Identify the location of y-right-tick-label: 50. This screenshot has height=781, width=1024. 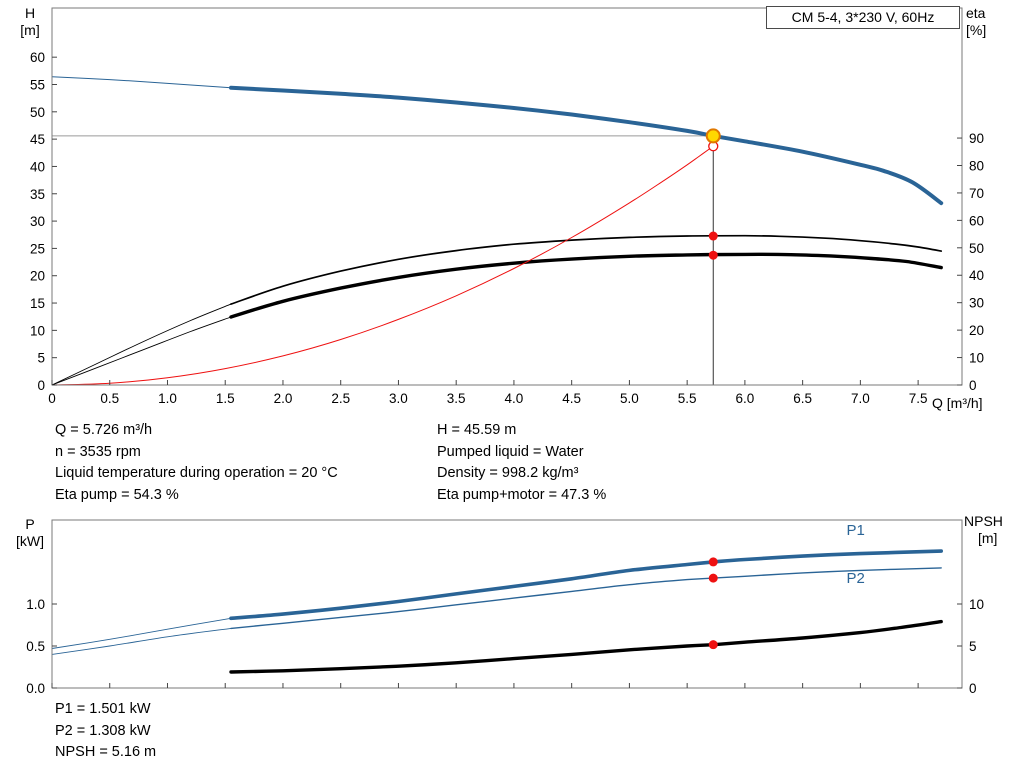
(976, 248).